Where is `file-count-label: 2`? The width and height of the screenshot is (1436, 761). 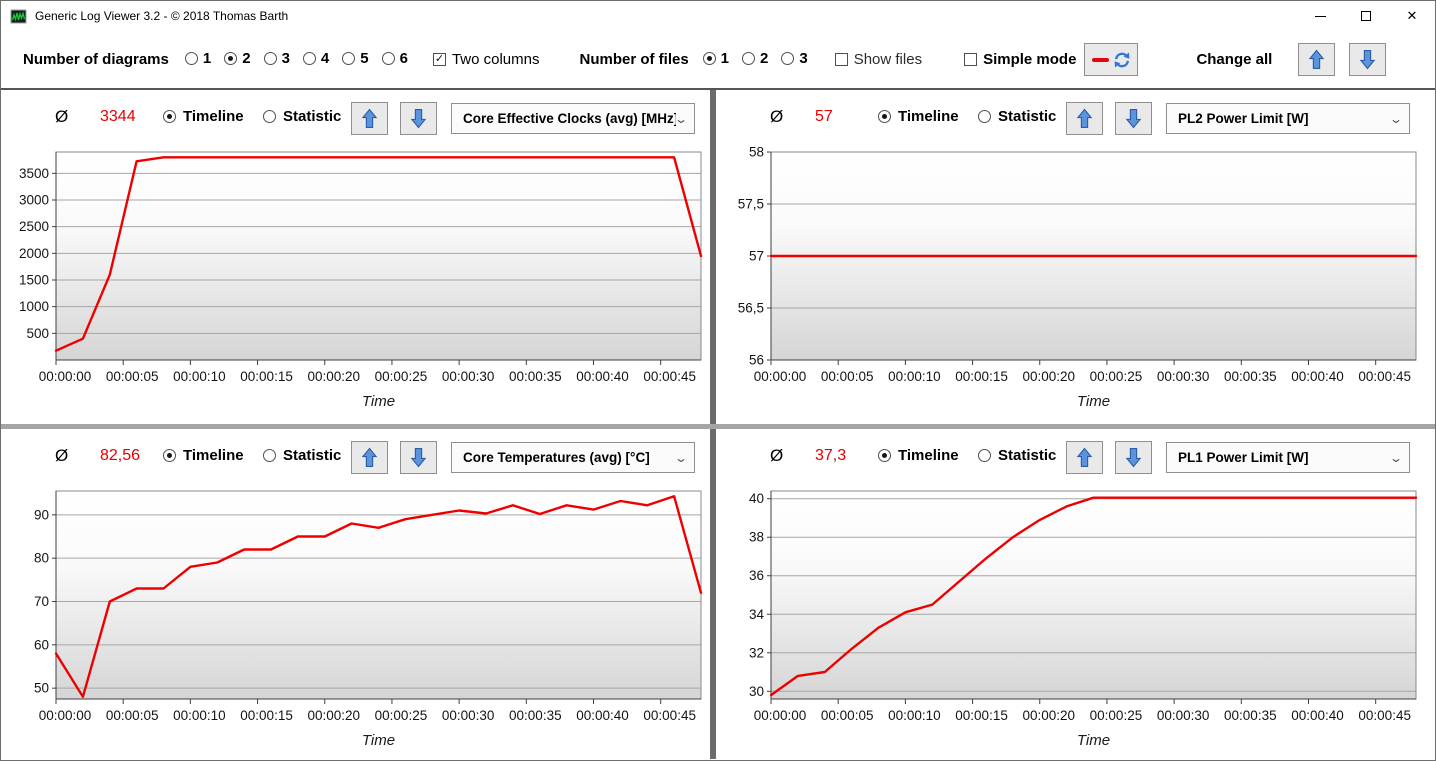 file-count-label: 2 is located at coordinates (764, 58).